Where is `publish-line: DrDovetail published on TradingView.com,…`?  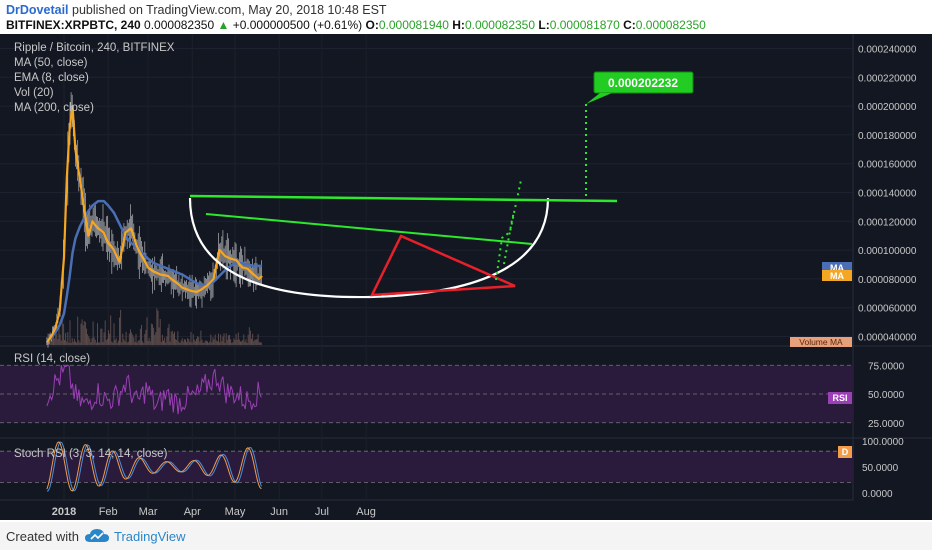 publish-line: DrDovetail published on TradingView.com,… is located at coordinates (196, 10).